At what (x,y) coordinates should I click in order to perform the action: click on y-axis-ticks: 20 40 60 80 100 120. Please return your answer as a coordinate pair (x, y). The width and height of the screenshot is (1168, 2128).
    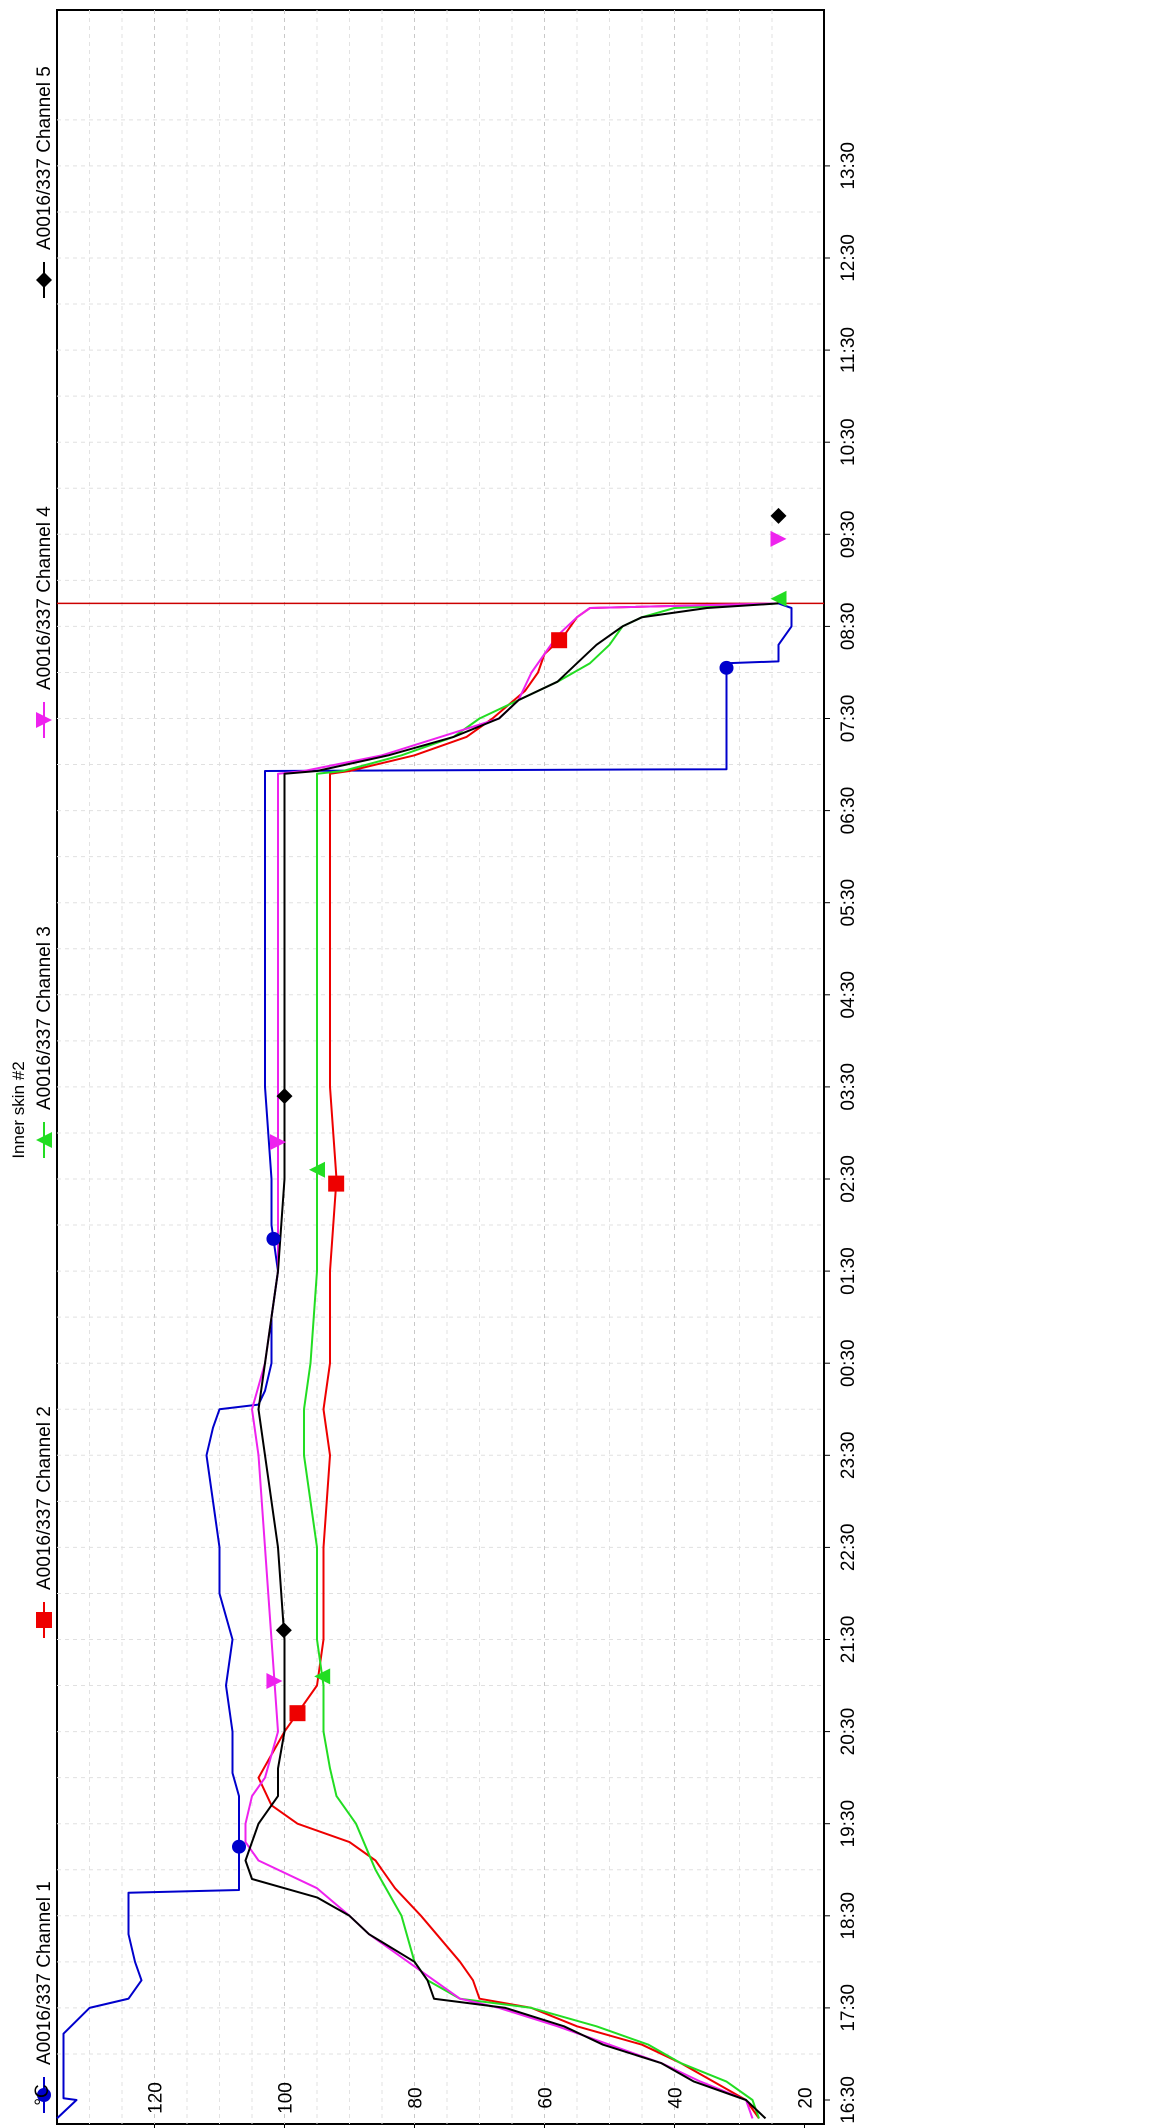
    Looking at the image, I should click on (481, 2105).